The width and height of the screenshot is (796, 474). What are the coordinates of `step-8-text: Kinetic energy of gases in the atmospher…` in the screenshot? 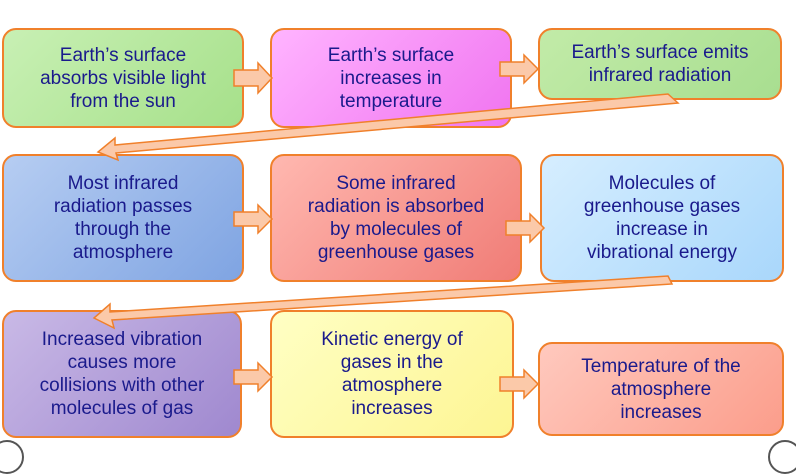 It's located at (392, 374).